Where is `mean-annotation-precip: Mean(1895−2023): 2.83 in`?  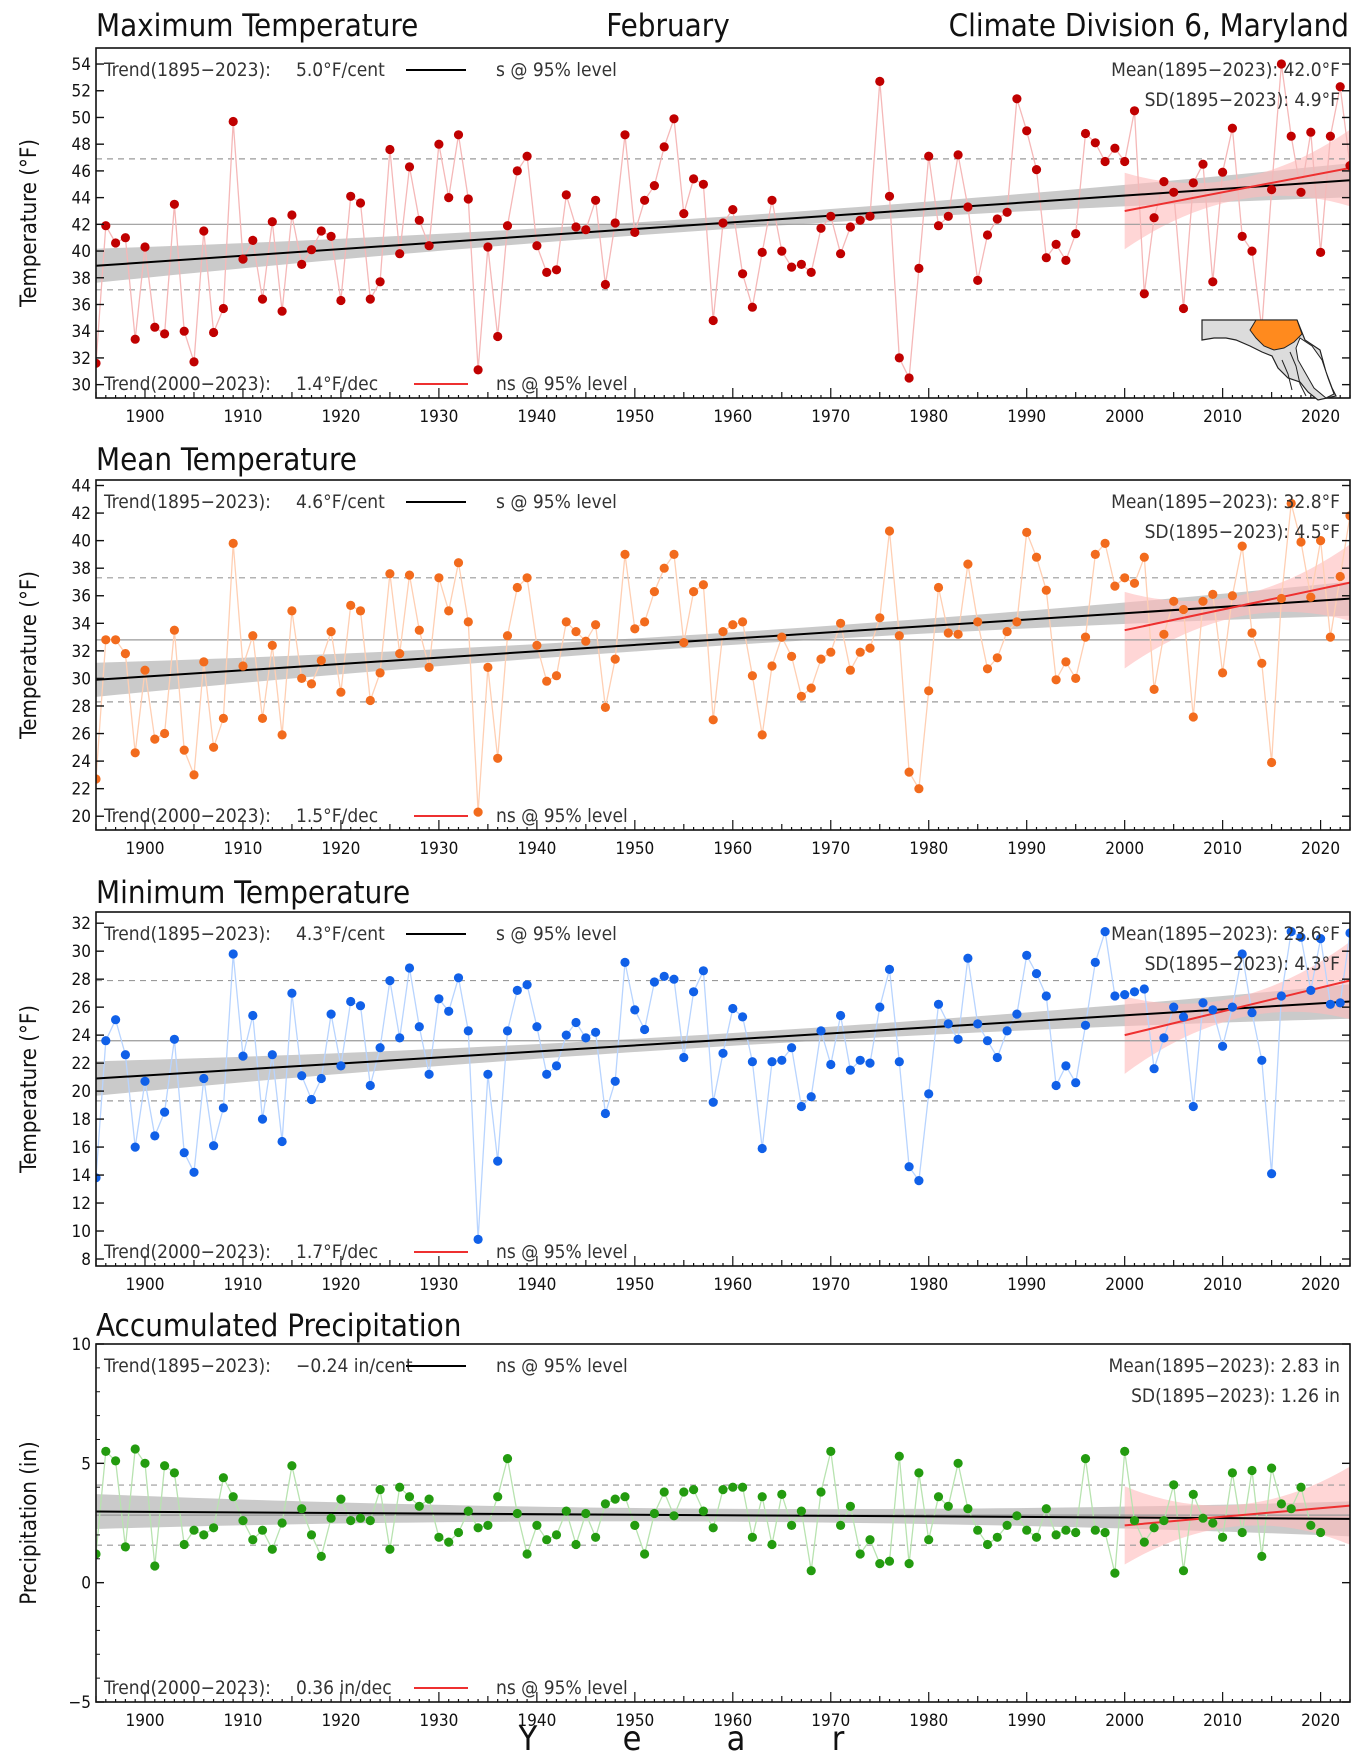
mean-annotation-precip: Mean(1895−2023): 2.83 in is located at coordinates (1224, 1366).